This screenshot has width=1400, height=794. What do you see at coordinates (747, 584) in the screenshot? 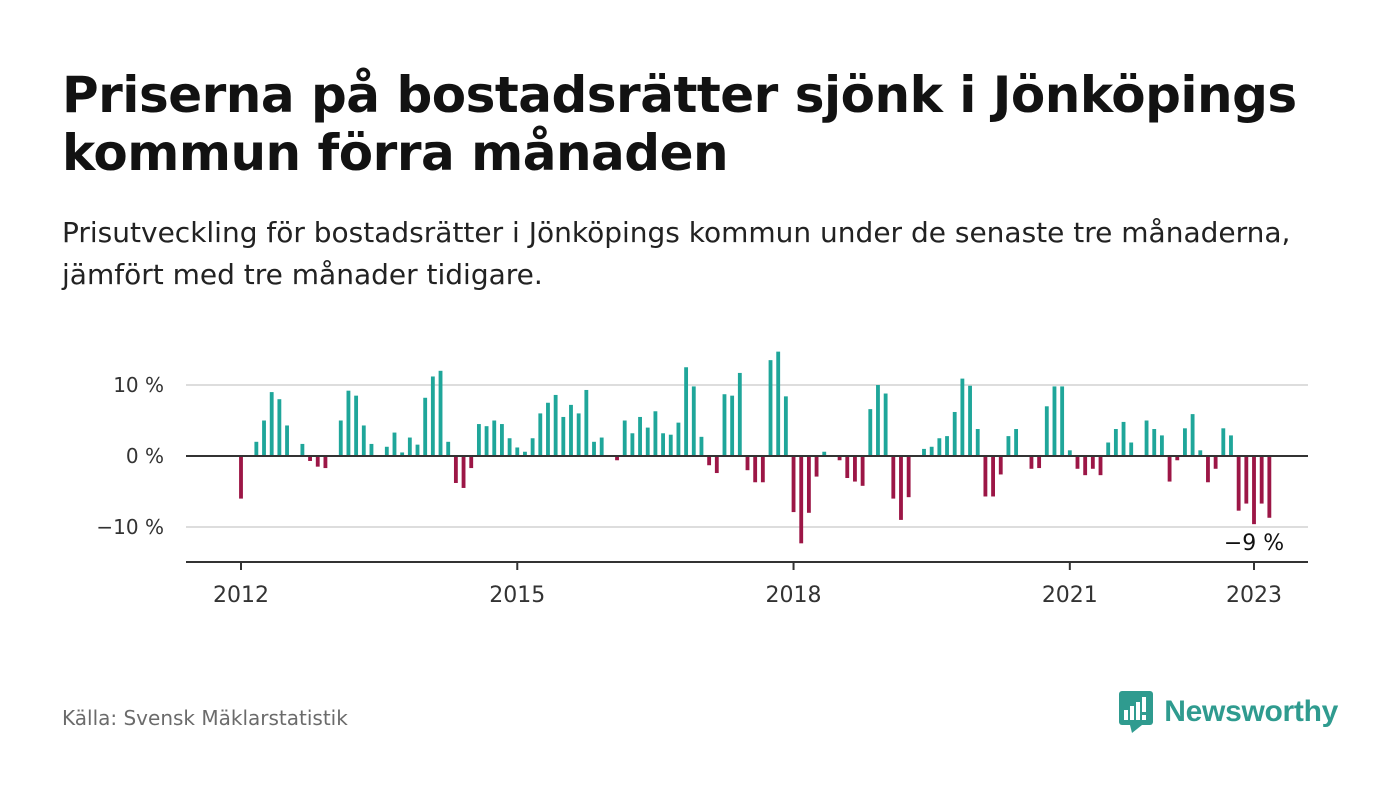
I see `x-axis: 2012 2015 2018 2021 2023` at bounding box center [747, 584].